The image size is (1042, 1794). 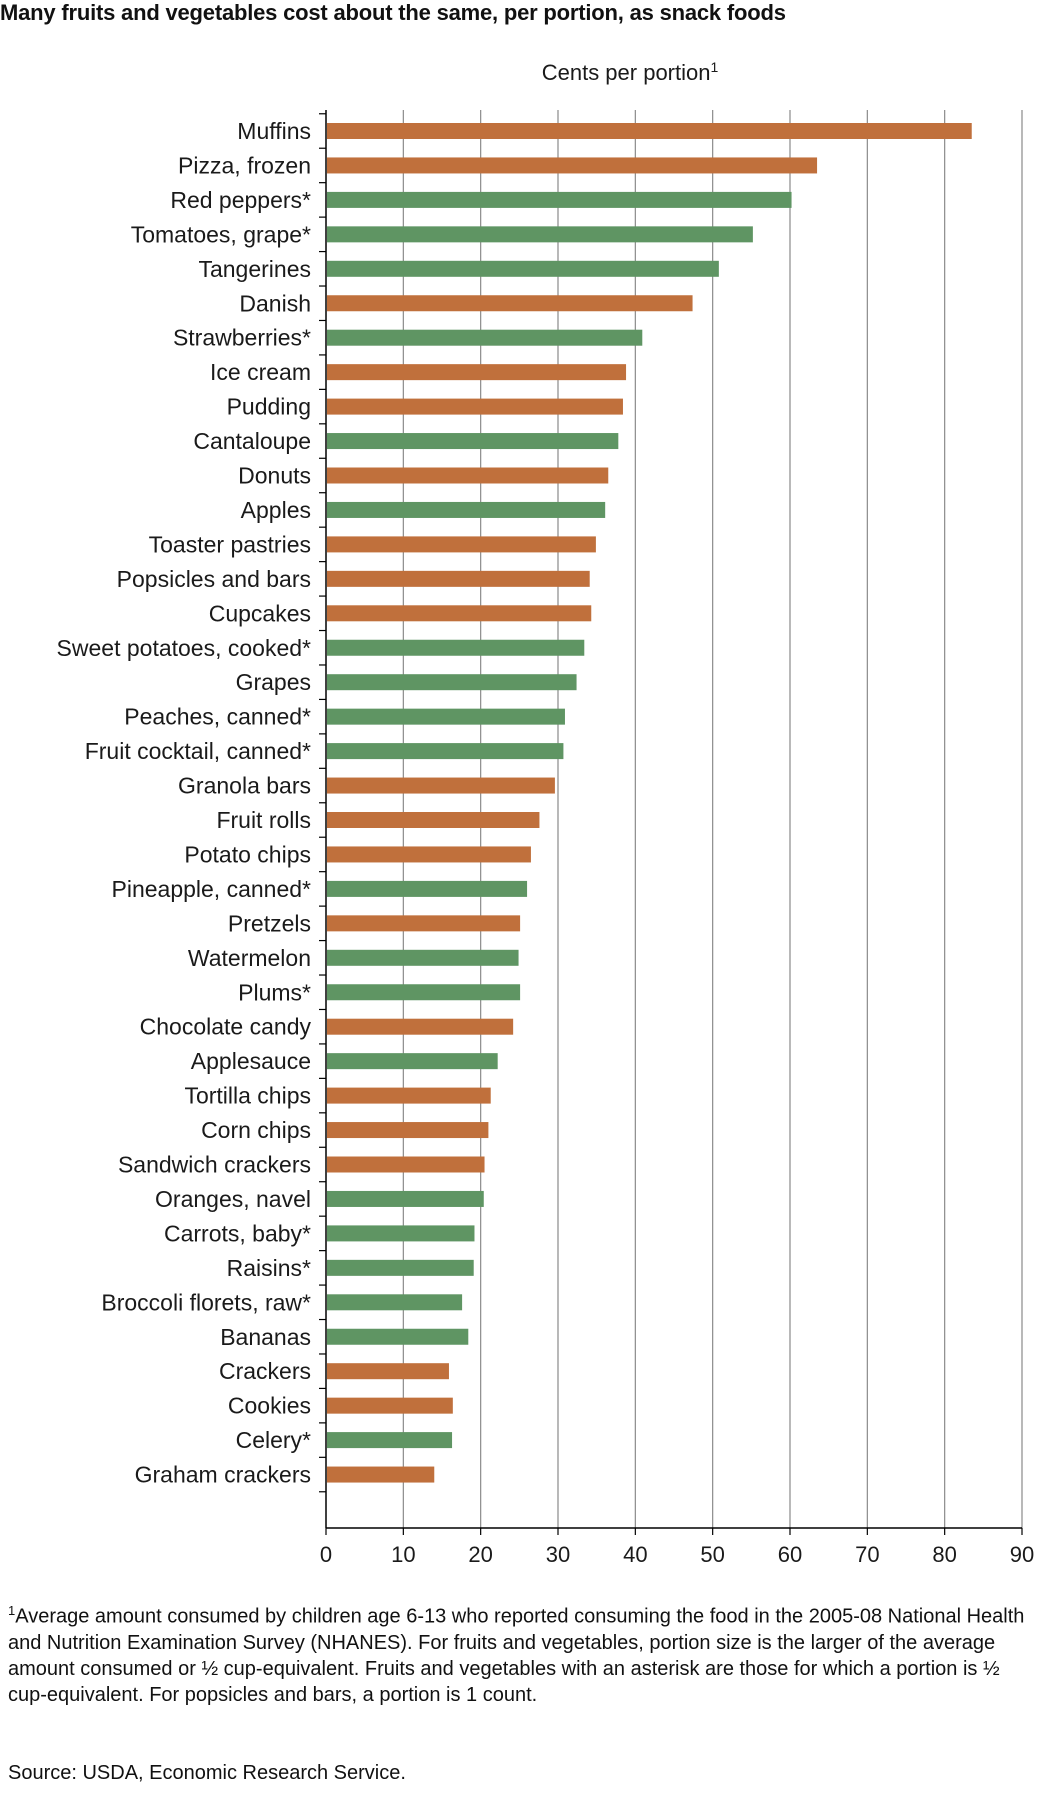 What do you see at coordinates (251, 1061) in the screenshot?
I see `category-label-28: Applesauce` at bounding box center [251, 1061].